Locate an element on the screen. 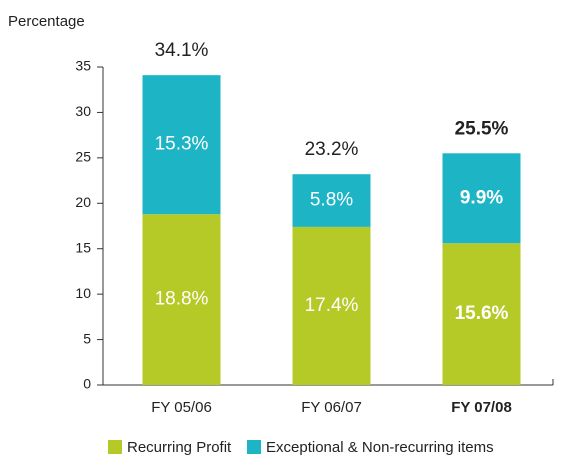 The image size is (562, 459). data-label: 17.4% is located at coordinates (332, 305).